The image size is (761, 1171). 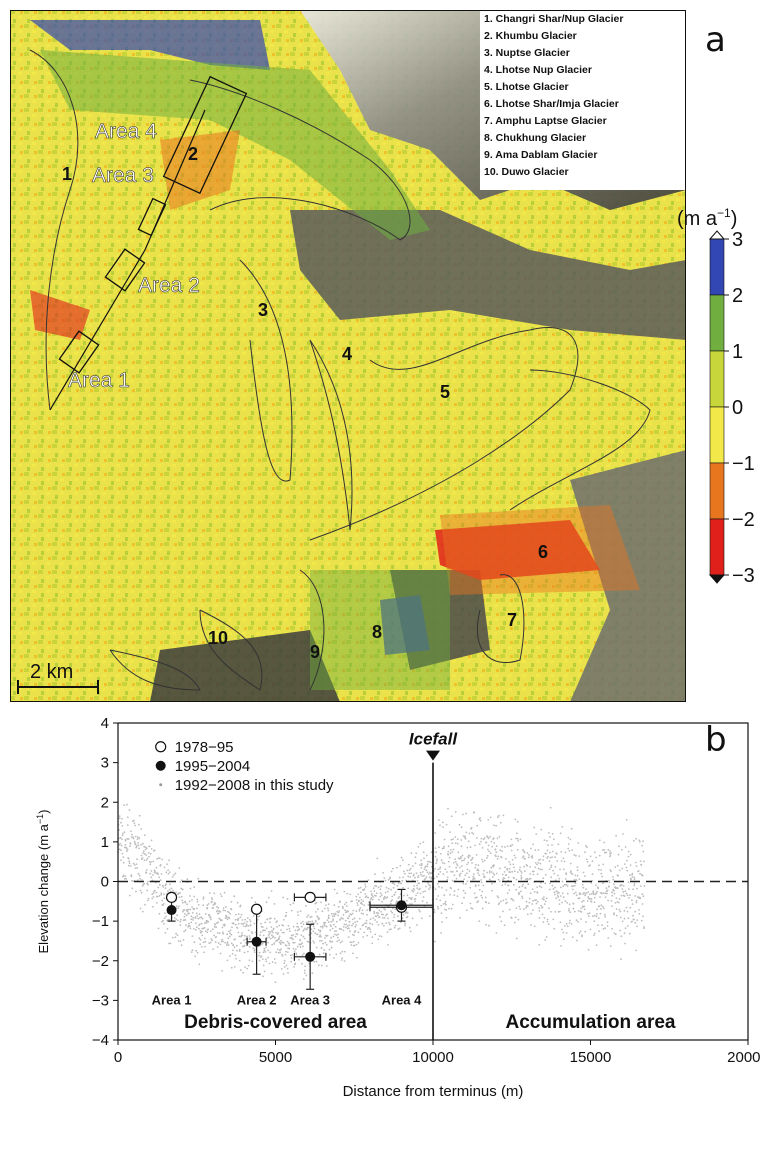 I want to click on y-tick-label: −2, so click(x=100, y=961).